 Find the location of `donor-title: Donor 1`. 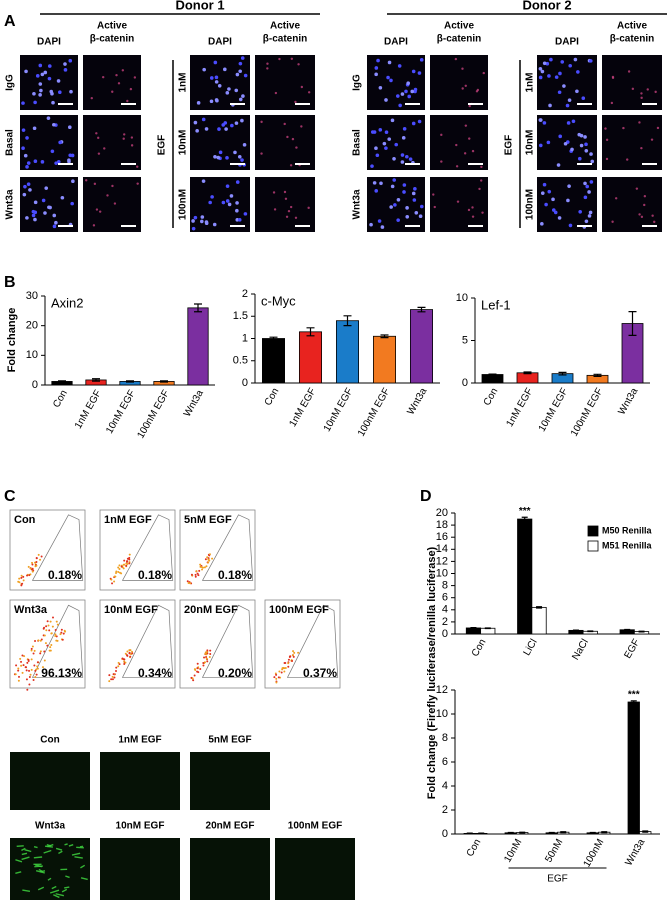

donor-title: Donor 1 is located at coordinates (199, 6).